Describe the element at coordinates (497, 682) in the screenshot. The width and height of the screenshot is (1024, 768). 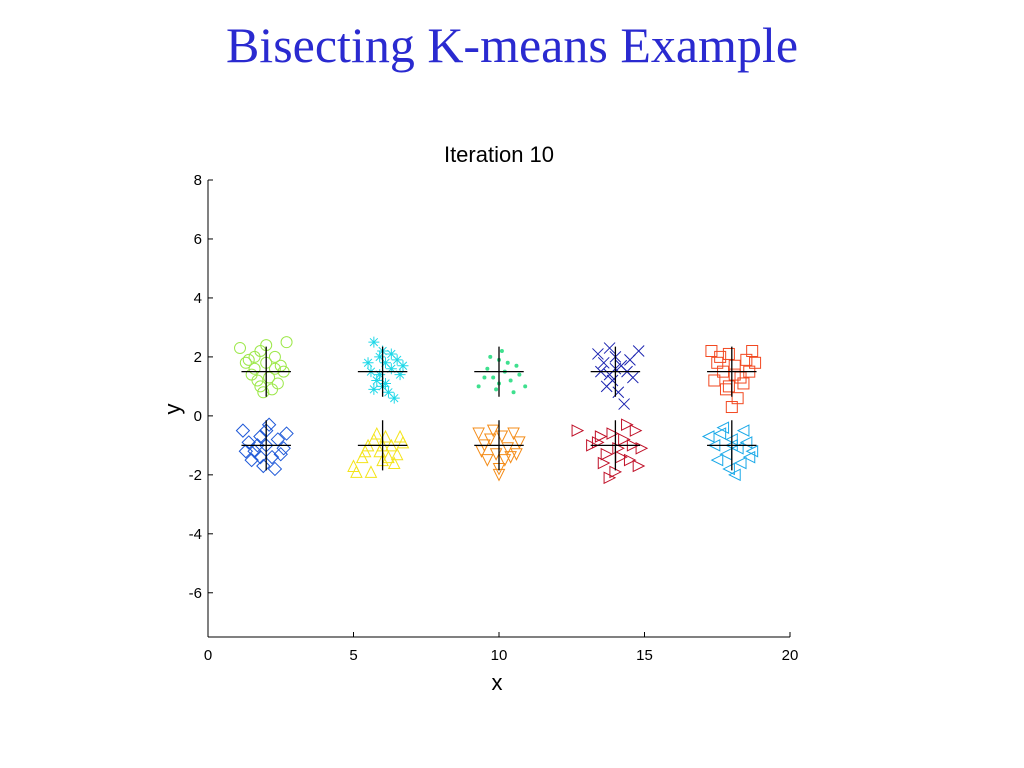
I see `x-axis-label: x` at that location.